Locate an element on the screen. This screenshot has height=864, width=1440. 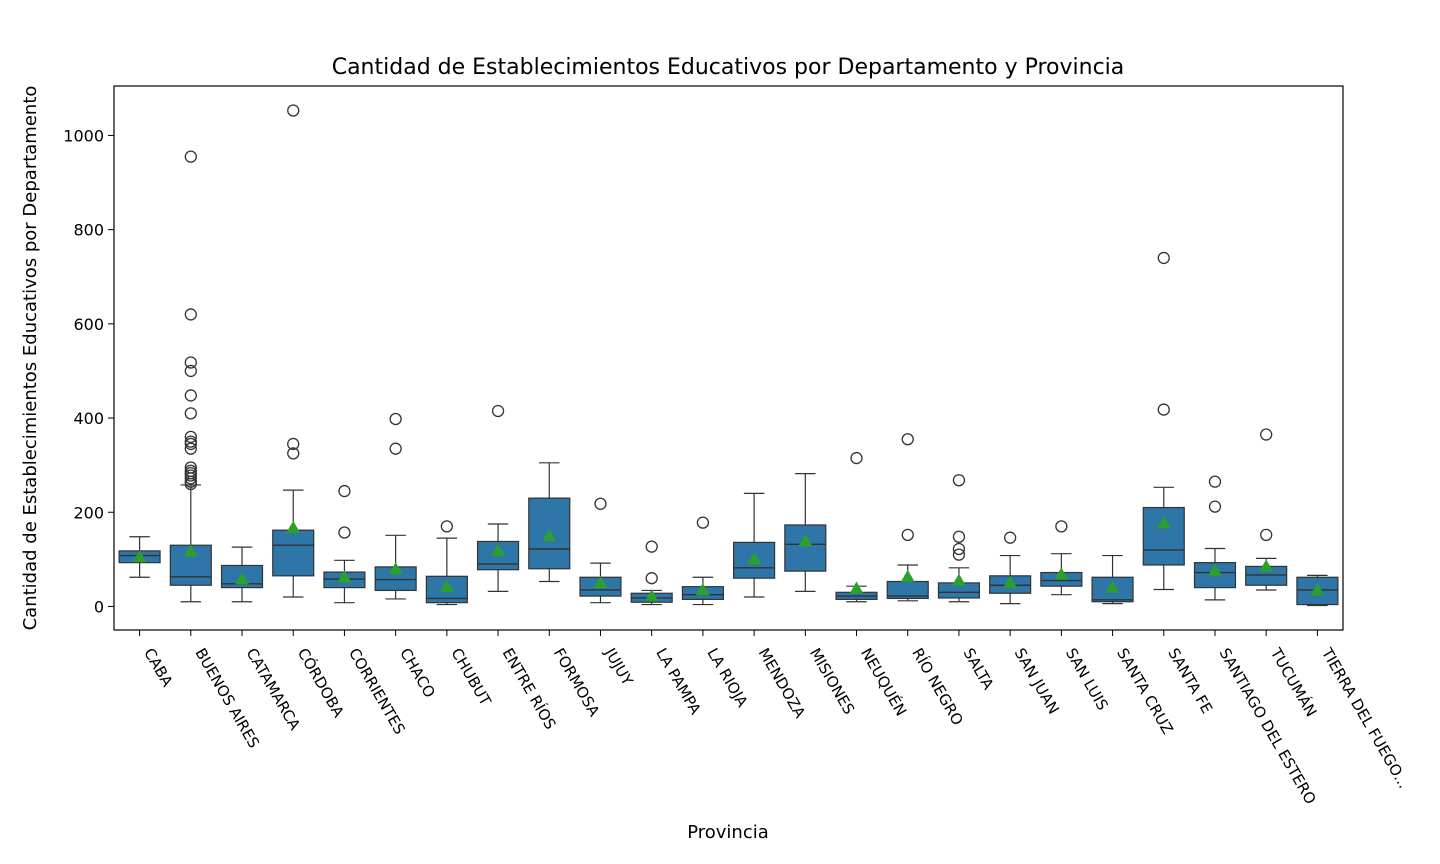
x-tick-label: SALTA is located at coordinates (978, 669).